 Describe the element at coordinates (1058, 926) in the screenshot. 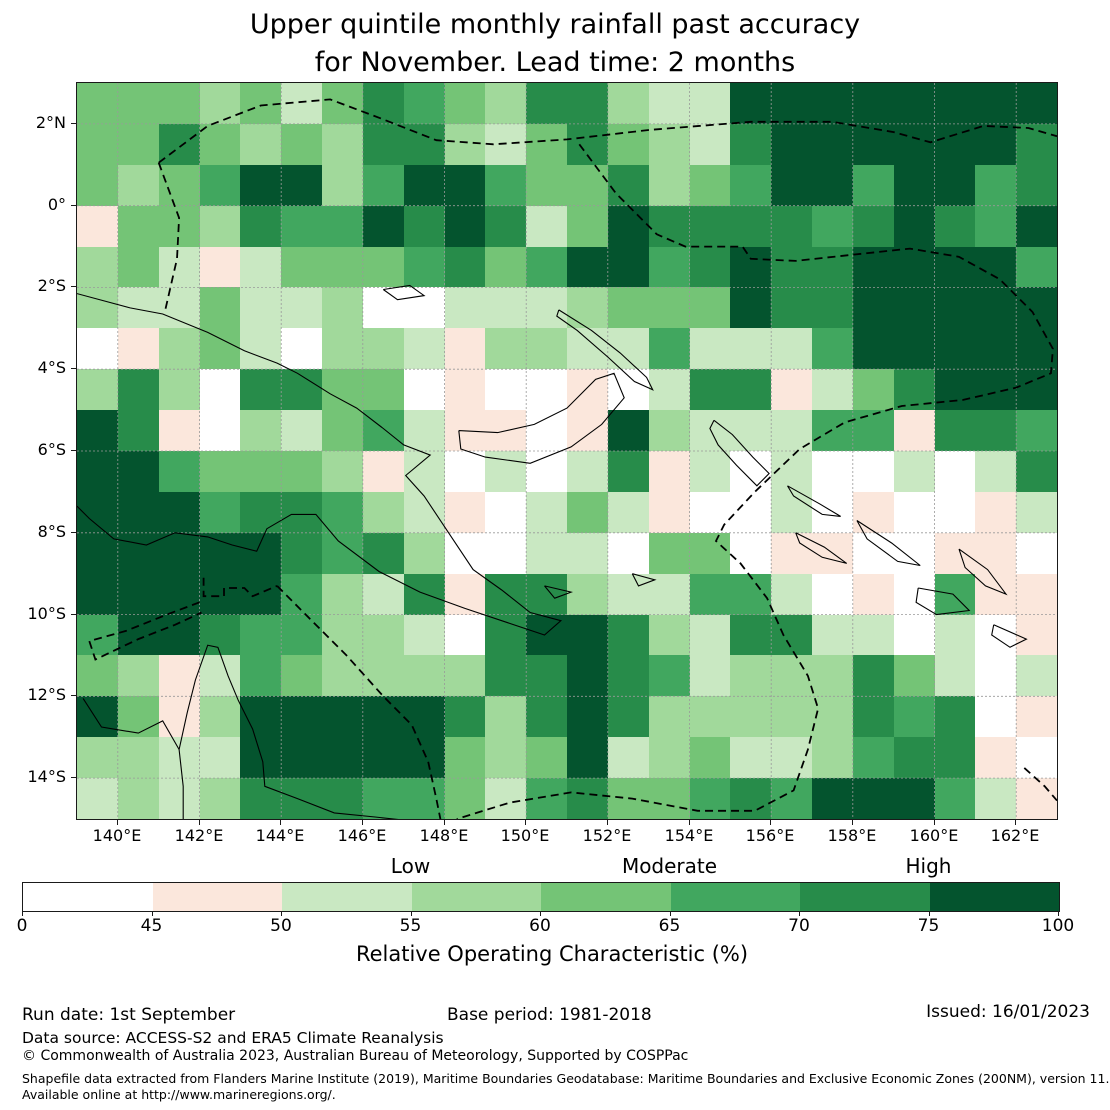

I see `colorbar-tick-label: 100` at that location.